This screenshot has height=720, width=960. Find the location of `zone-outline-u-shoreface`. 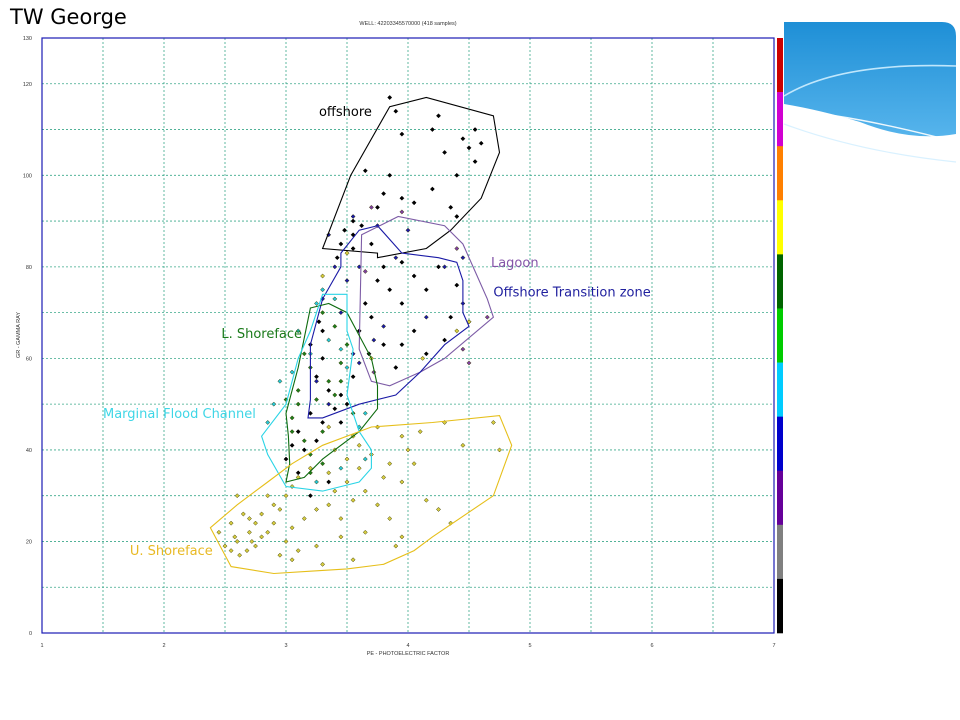

zone-outline-u-shoreface is located at coordinates (361, 495).